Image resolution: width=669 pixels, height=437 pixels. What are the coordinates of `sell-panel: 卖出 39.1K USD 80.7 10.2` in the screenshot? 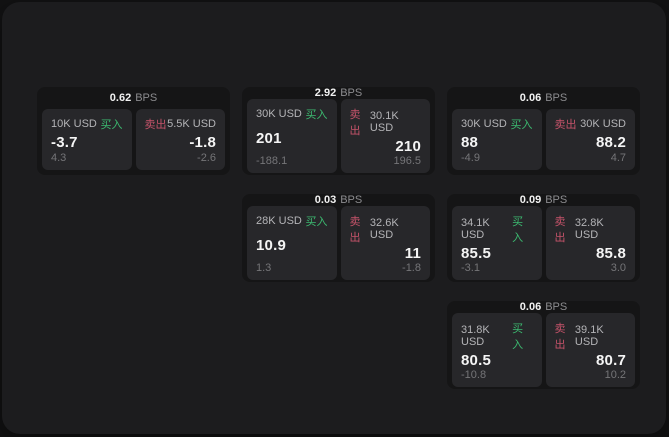 It's located at (590, 350).